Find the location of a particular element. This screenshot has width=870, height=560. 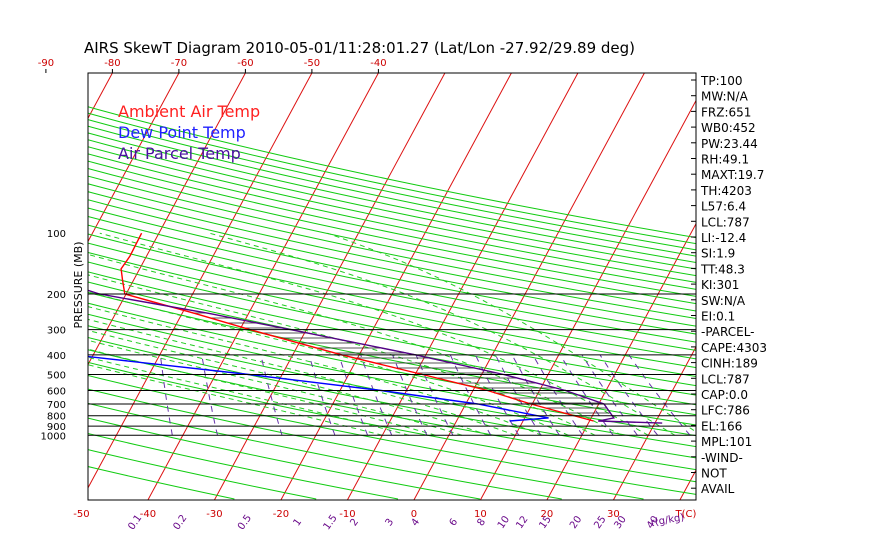

top-temp-tick-label: -60 is located at coordinates (245, 63).